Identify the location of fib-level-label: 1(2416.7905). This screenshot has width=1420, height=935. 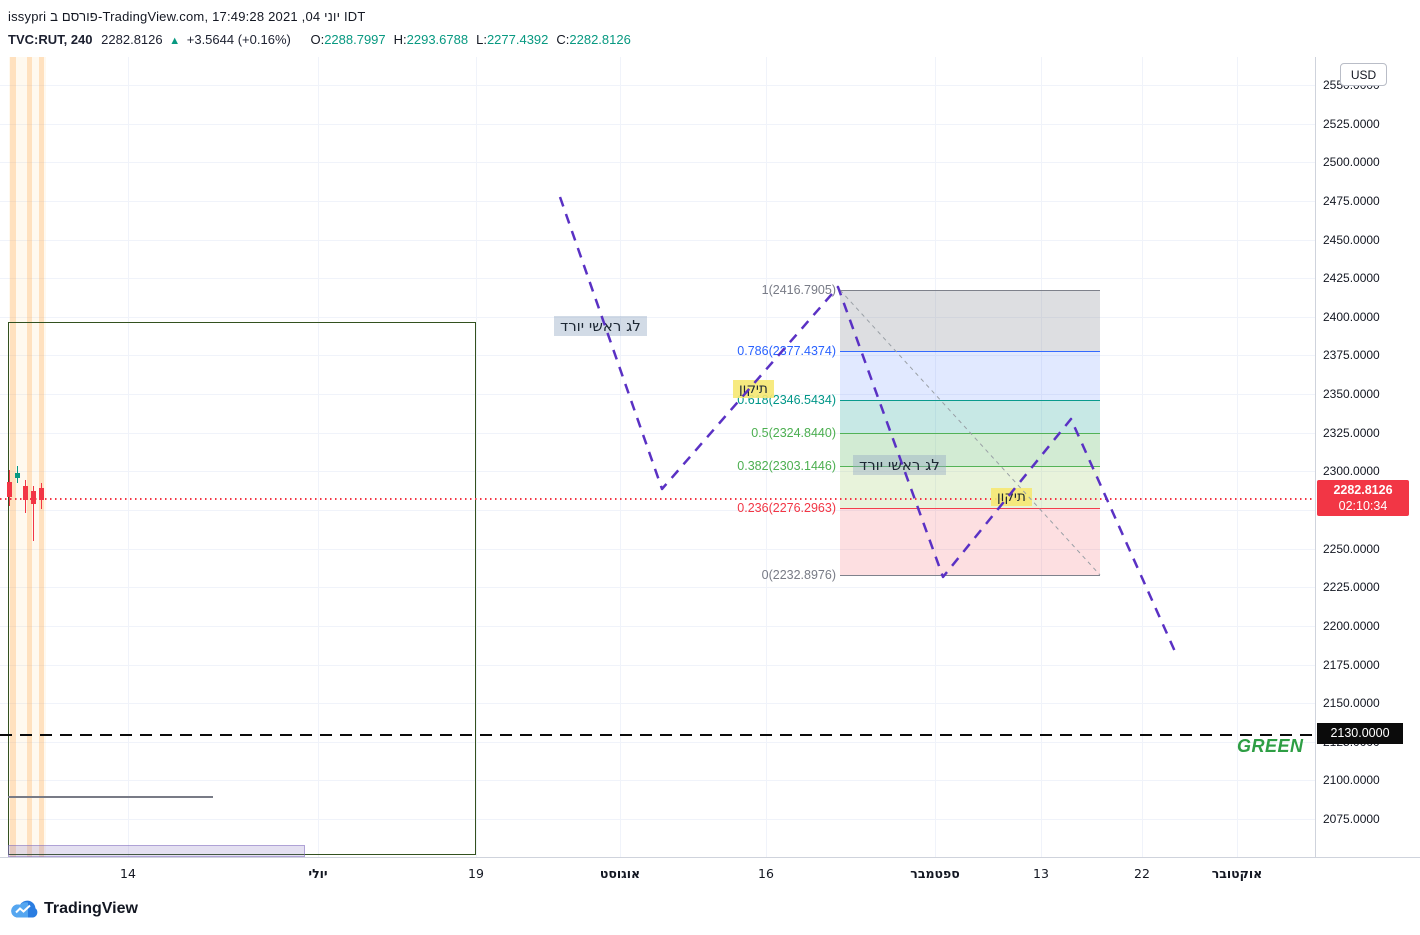
(798, 290).